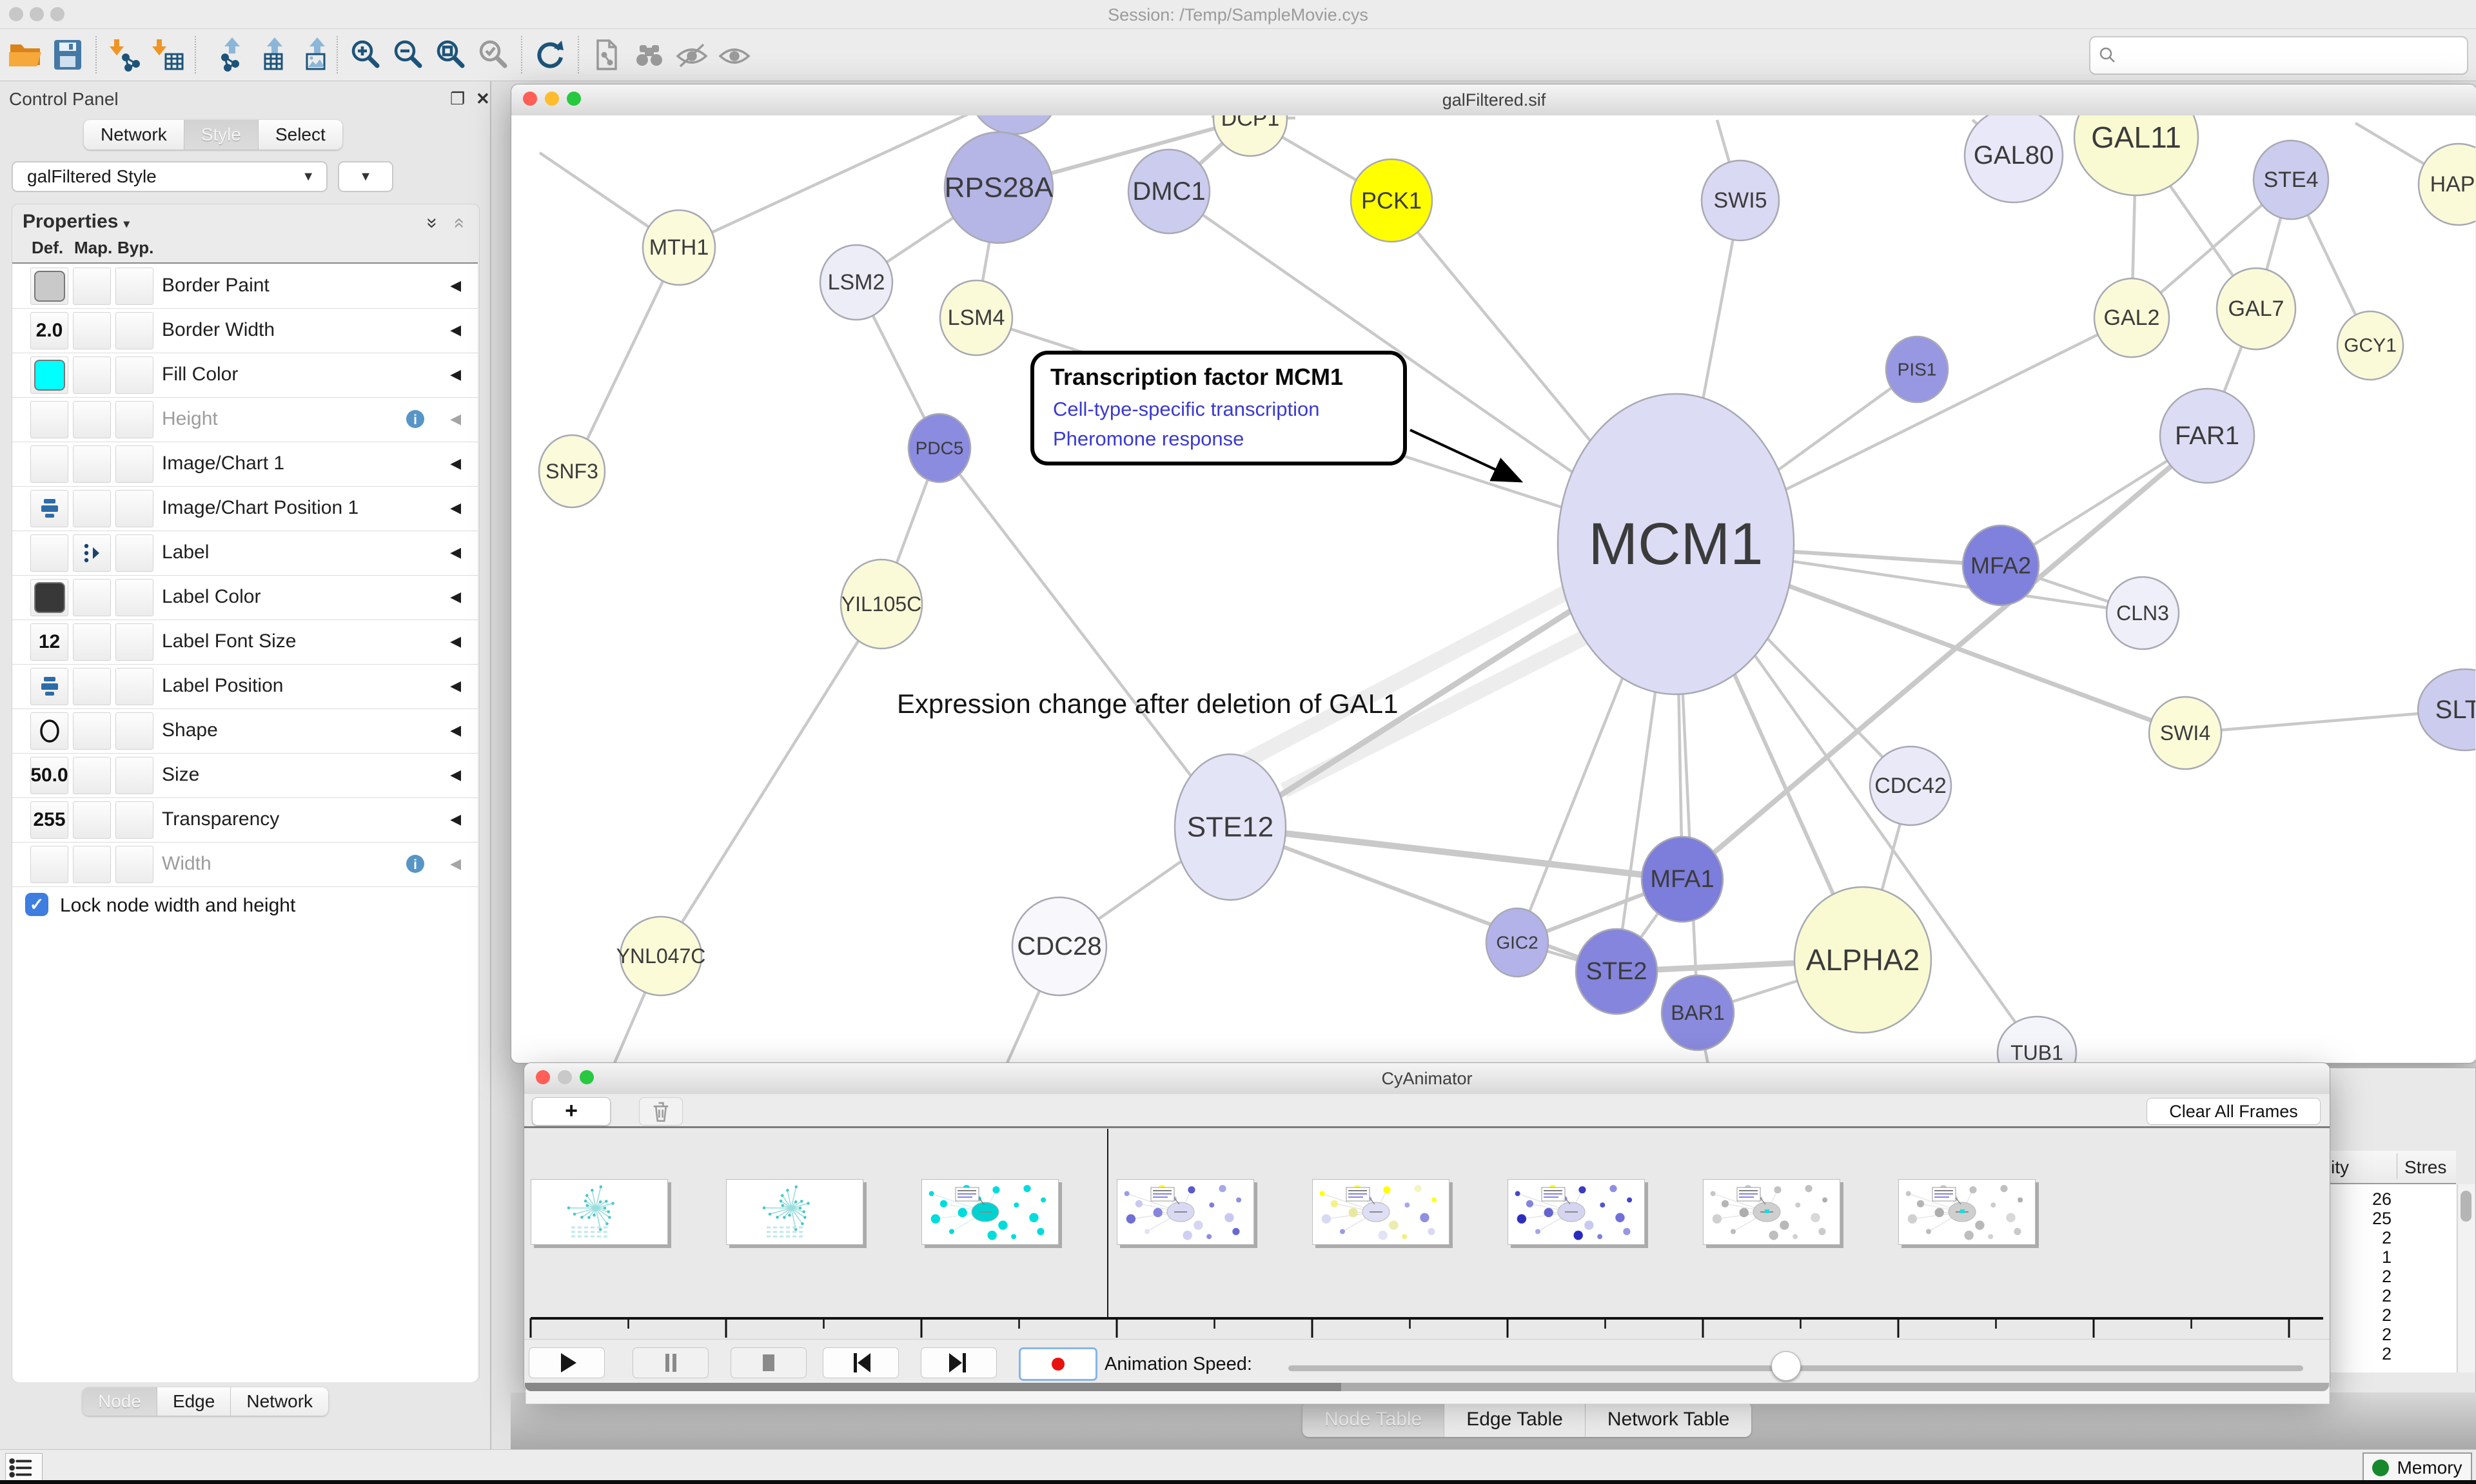 This screenshot has height=1484, width=2476. I want to click on tab-network-bottom: Network, so click(280, 1401).